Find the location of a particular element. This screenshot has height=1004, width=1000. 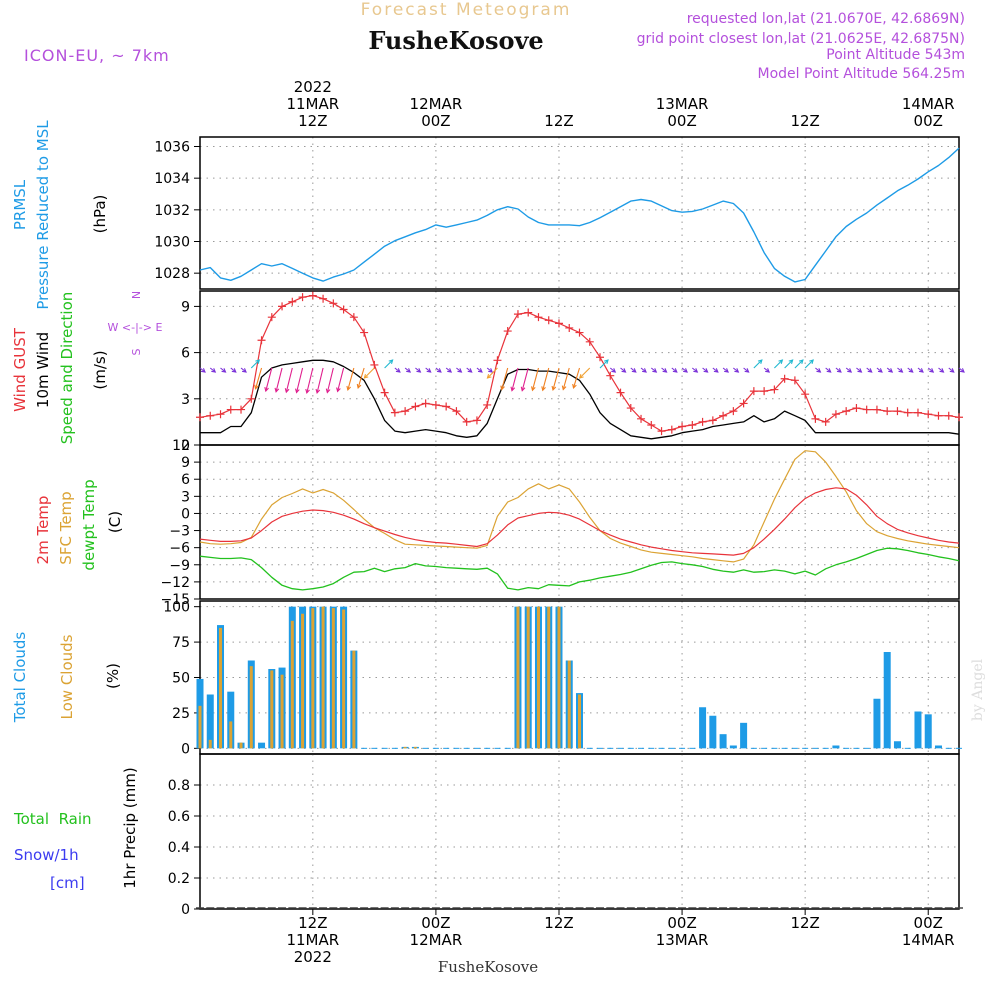

time-bottom-label: 12Z is located at coordinates (804, 923).